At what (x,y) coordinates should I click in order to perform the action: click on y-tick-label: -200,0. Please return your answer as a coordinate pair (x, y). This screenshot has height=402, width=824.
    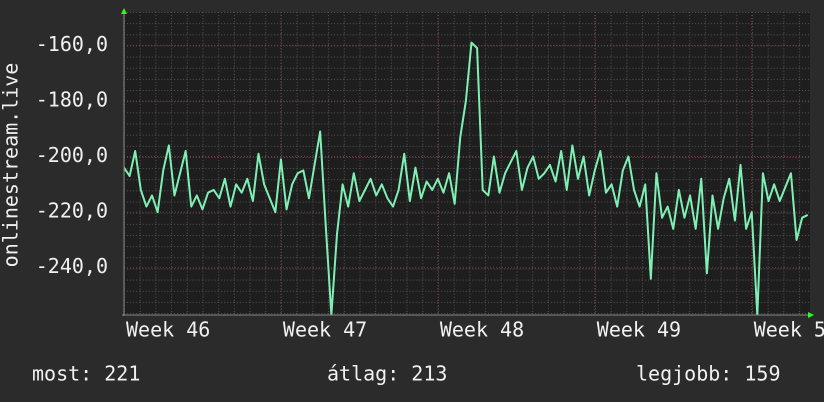
    Looking at the image, I should click on (72, 155).